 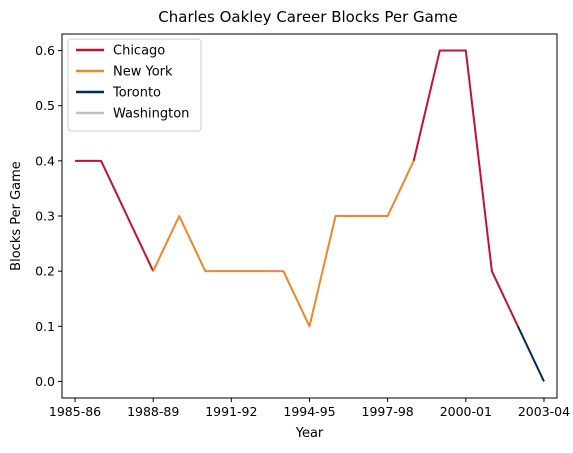 I want to click on y-tick-label: 0.6, so click(x=45, y=50).